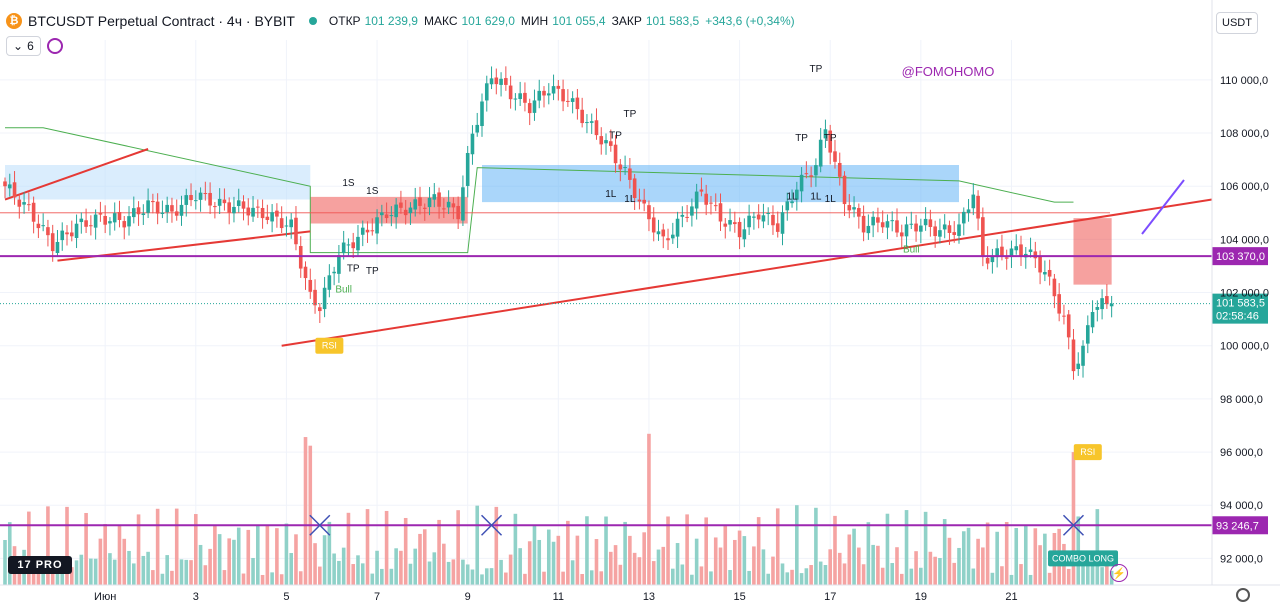 The image size is (1280, 609). I want to click on open-label: ОТКР, so click(344, 21).